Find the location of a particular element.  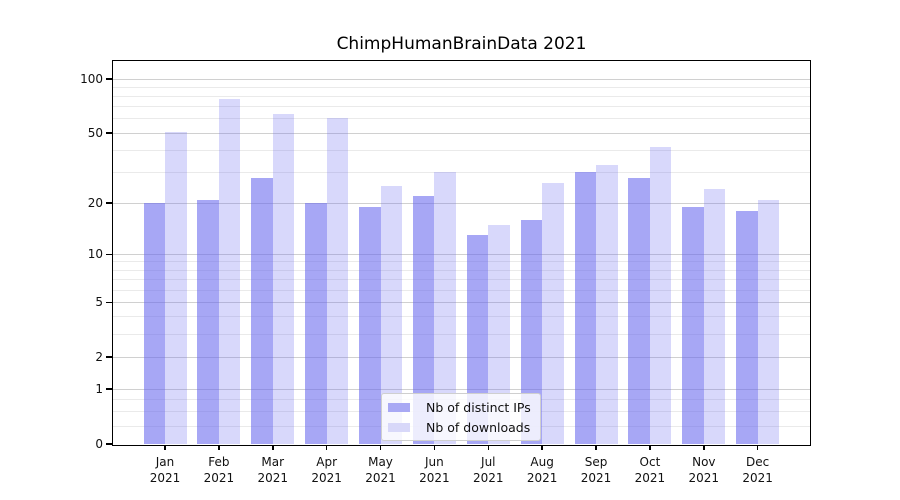

y-tick-label: 50 is located at coordinates (95, 133).